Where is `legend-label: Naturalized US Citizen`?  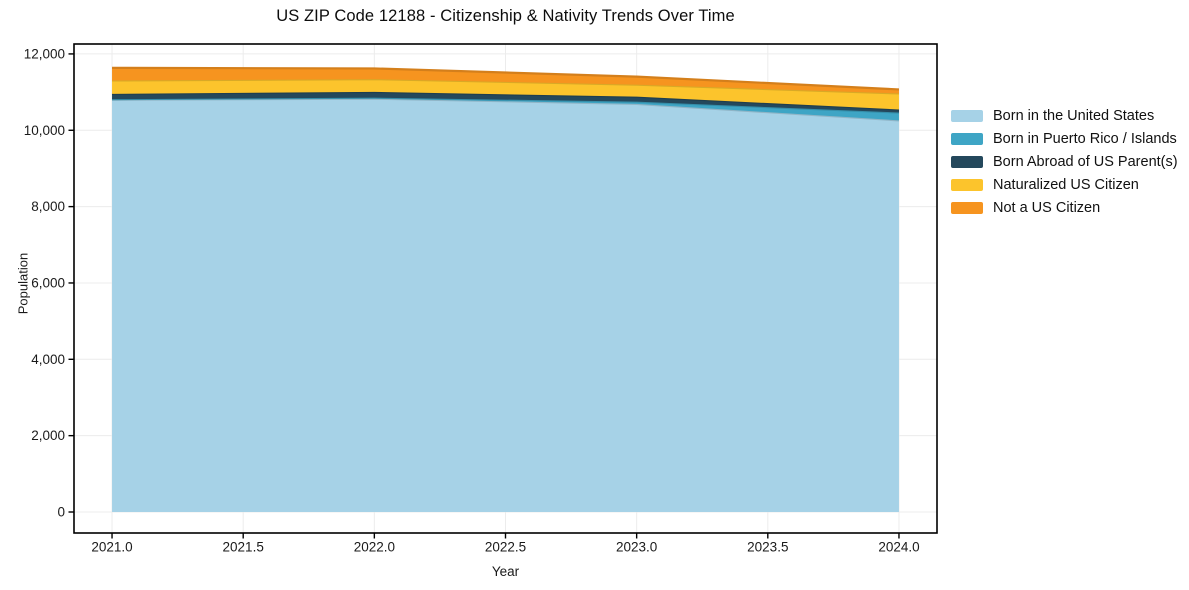
legend-label: Naturalized US Citizen is located at coordinates (1066, 184).